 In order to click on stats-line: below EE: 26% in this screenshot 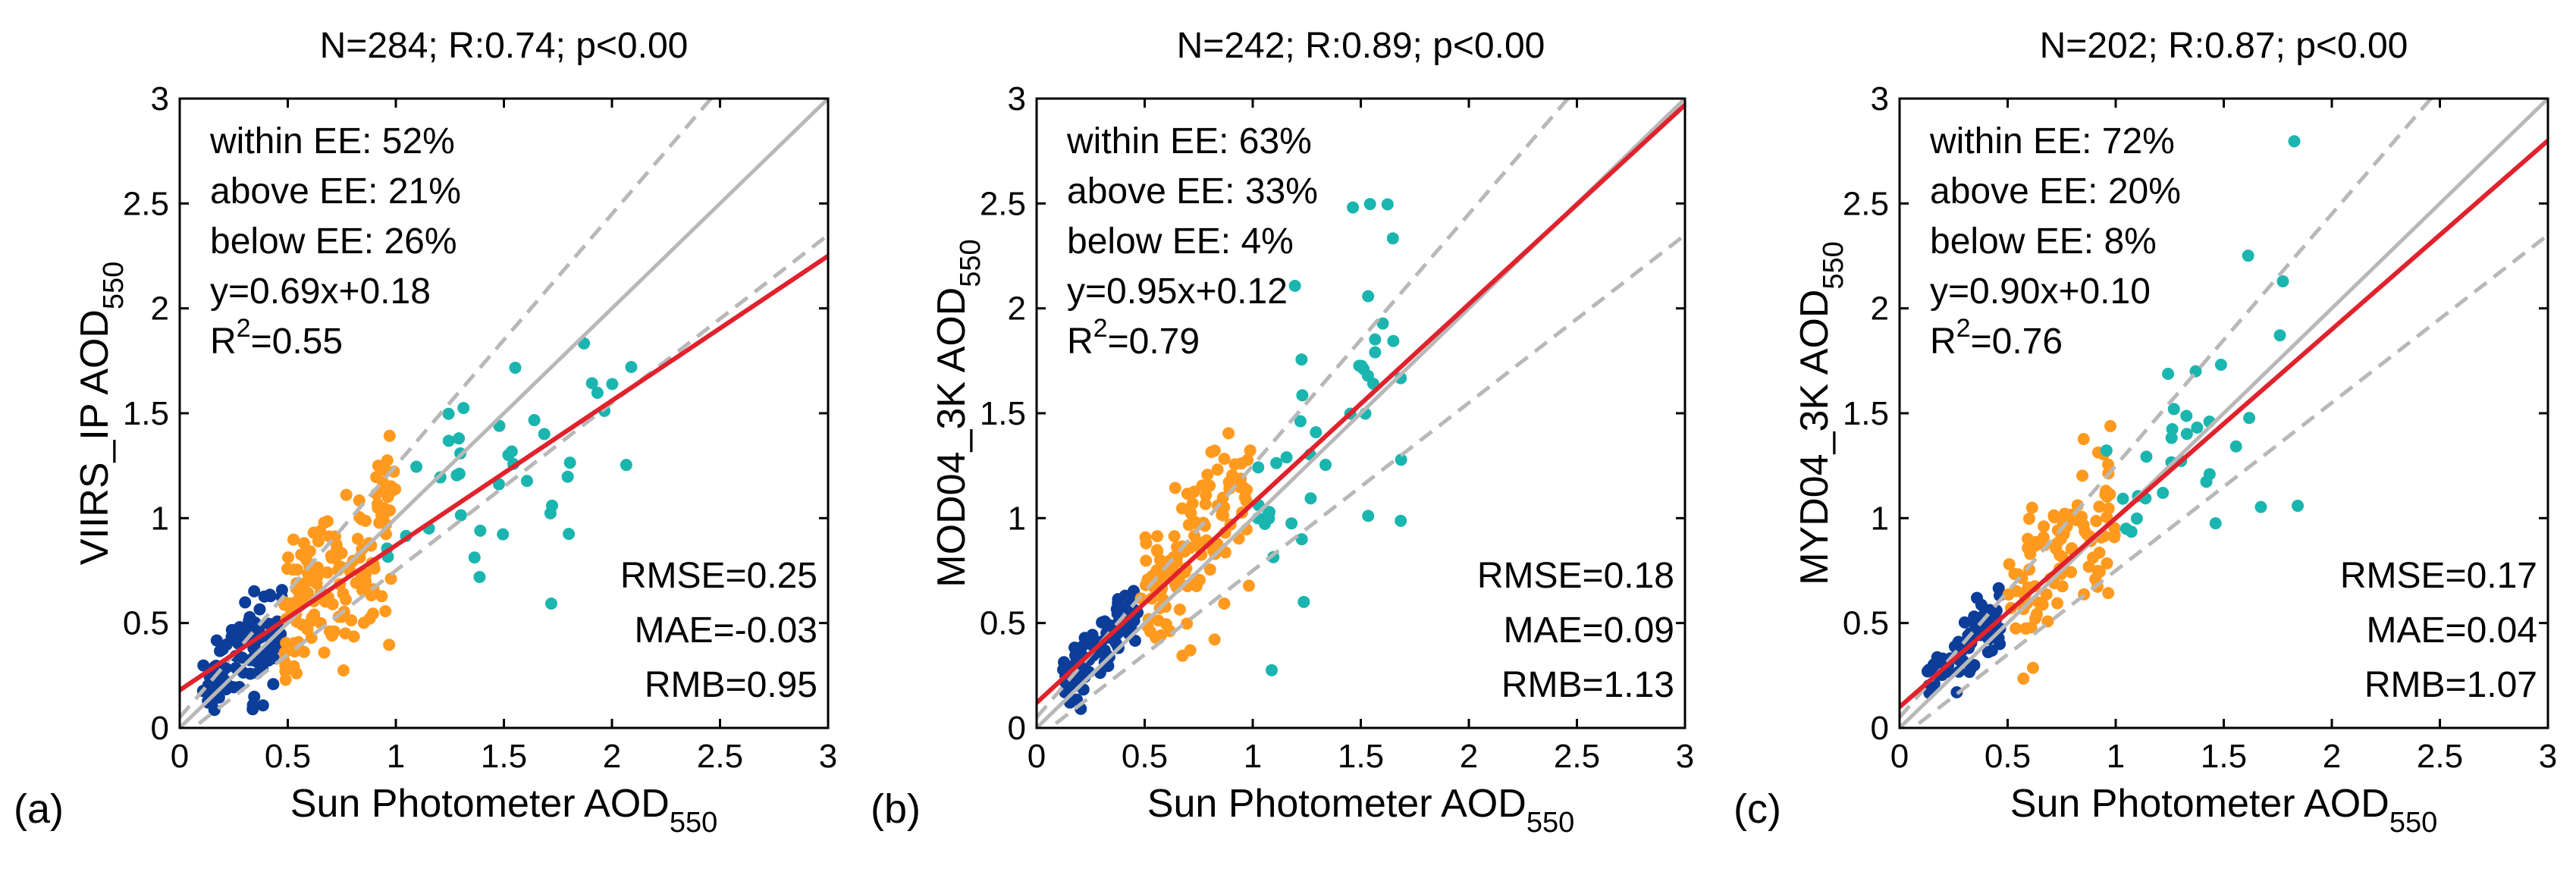, I will do `click(333, 242)`.